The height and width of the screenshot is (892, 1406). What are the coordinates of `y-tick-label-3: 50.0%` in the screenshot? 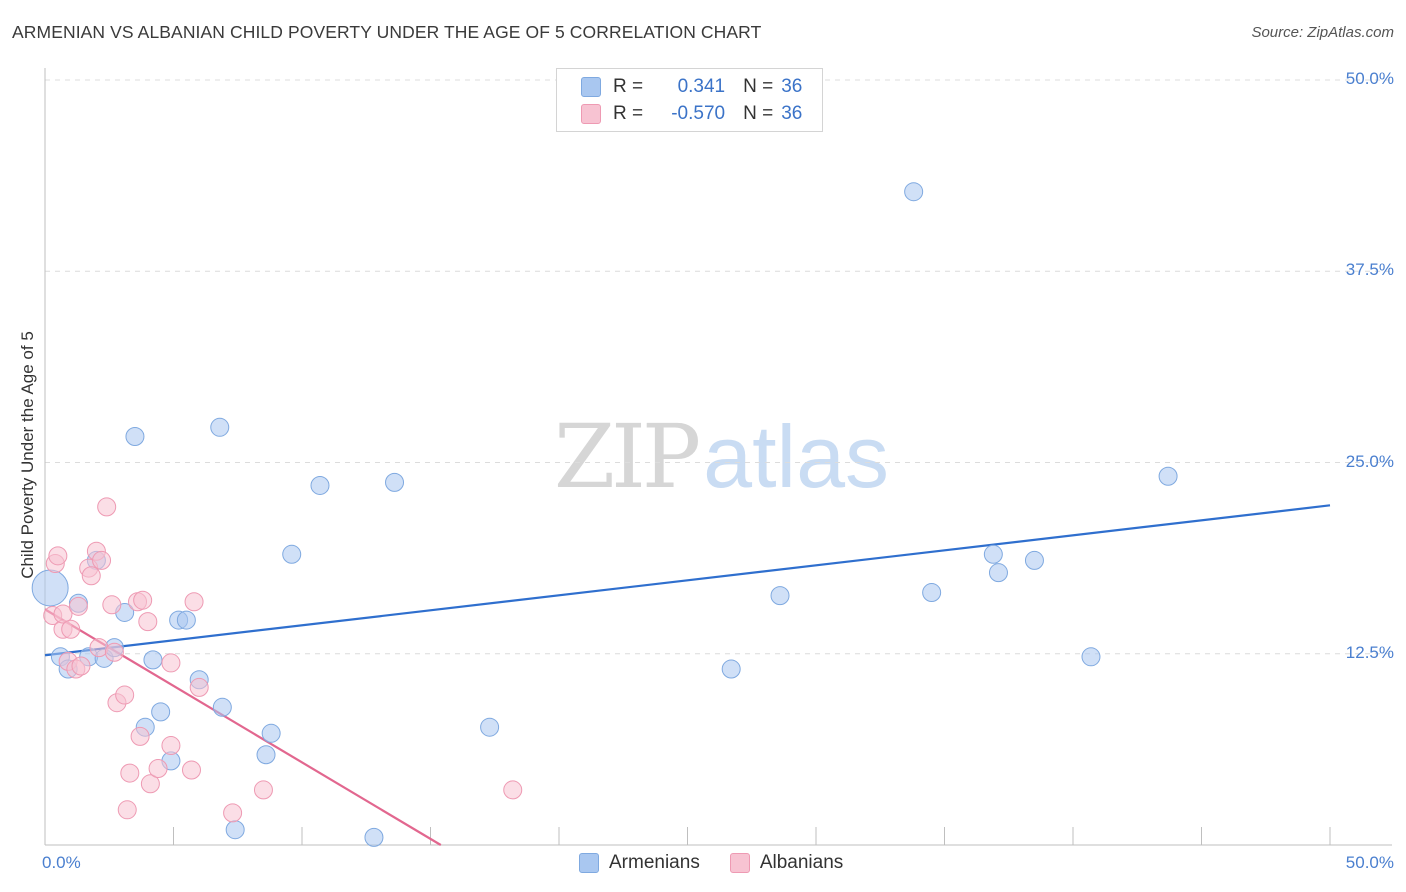 It's located at (1369, 78).